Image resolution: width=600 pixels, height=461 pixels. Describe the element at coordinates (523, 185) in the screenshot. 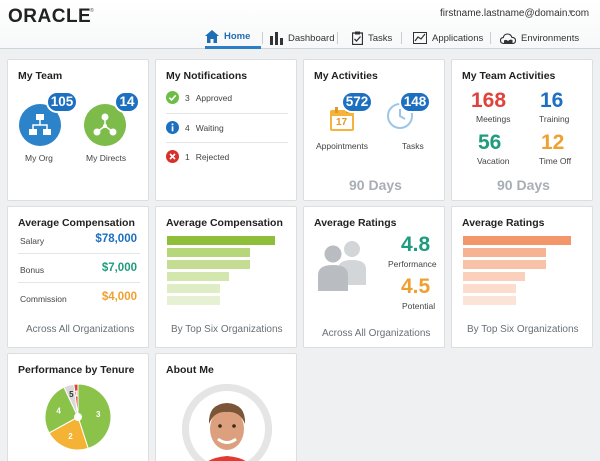

I see `period-label: 90 Days` at that location.